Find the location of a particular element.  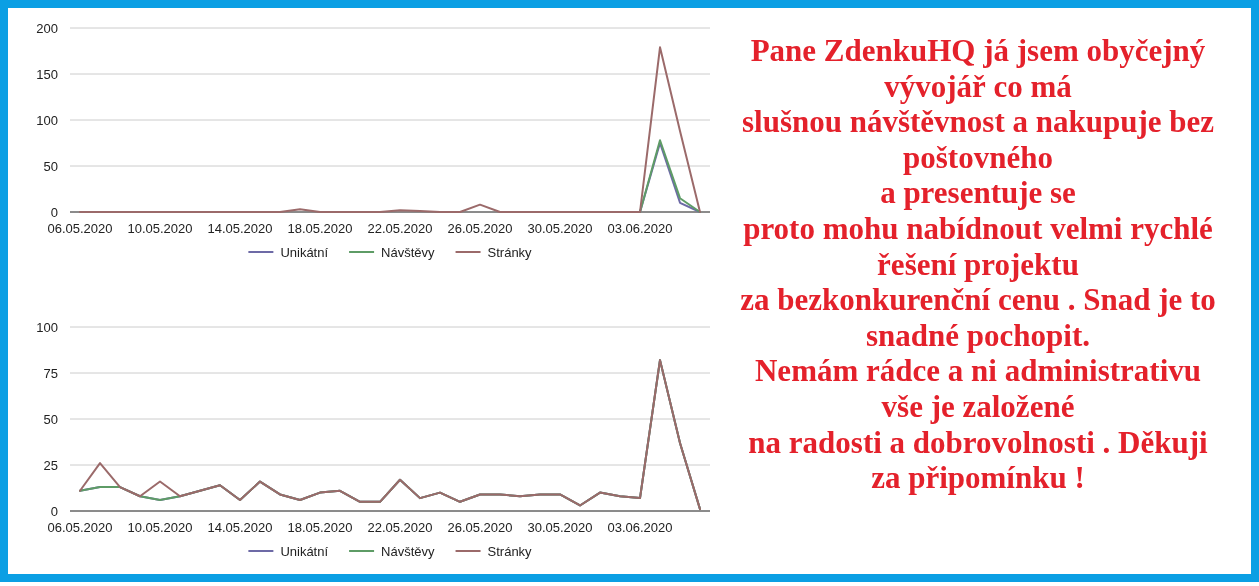

y-tick-label: 75 is located at coordinates (50, 373).